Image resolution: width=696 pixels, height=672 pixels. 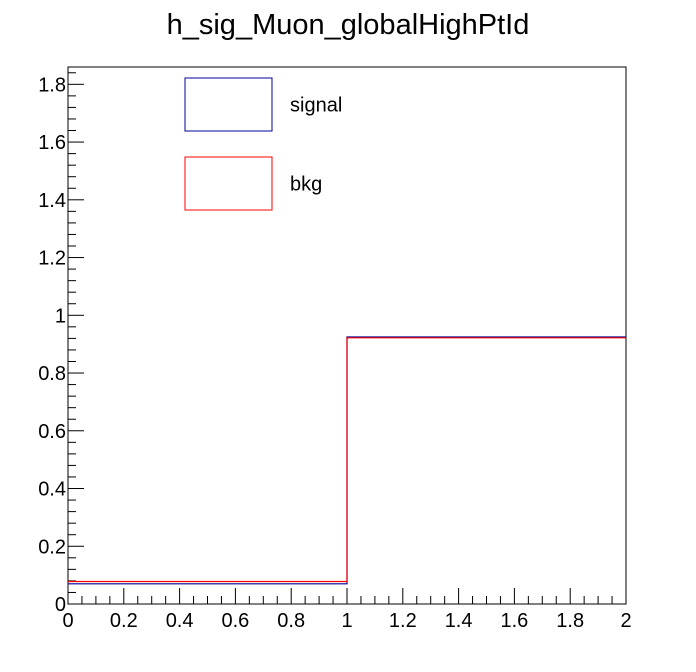 What do you see at coordinates (180, 621) in the screenshot?
I see `x-tick-label: 0.4` at bounding box center [180, 621].